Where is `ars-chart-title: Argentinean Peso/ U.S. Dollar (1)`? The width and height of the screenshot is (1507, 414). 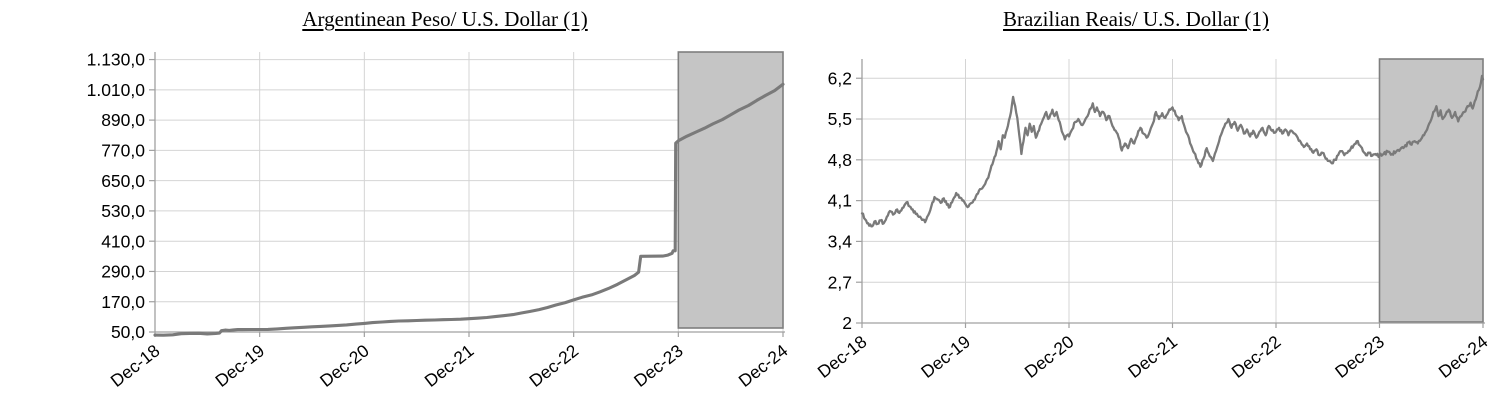 ars-chart-title: Argentinean Peso/ U.S. Dollar (1) is located at coordinates (445, 19).